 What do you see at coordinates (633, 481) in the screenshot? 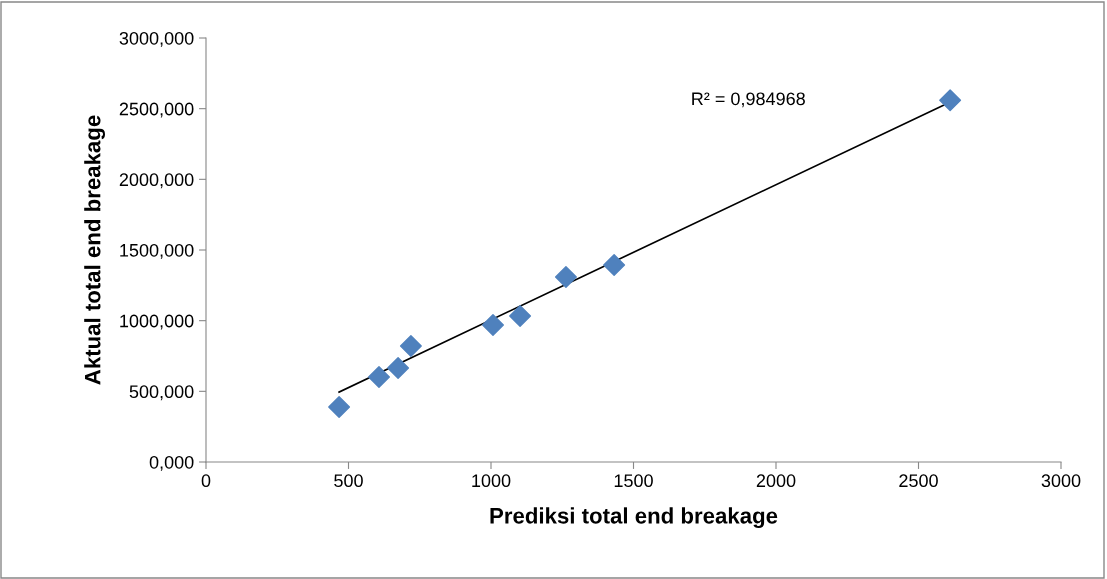
I see `x-tick-label: 1500` at bounding box center [633, 481].